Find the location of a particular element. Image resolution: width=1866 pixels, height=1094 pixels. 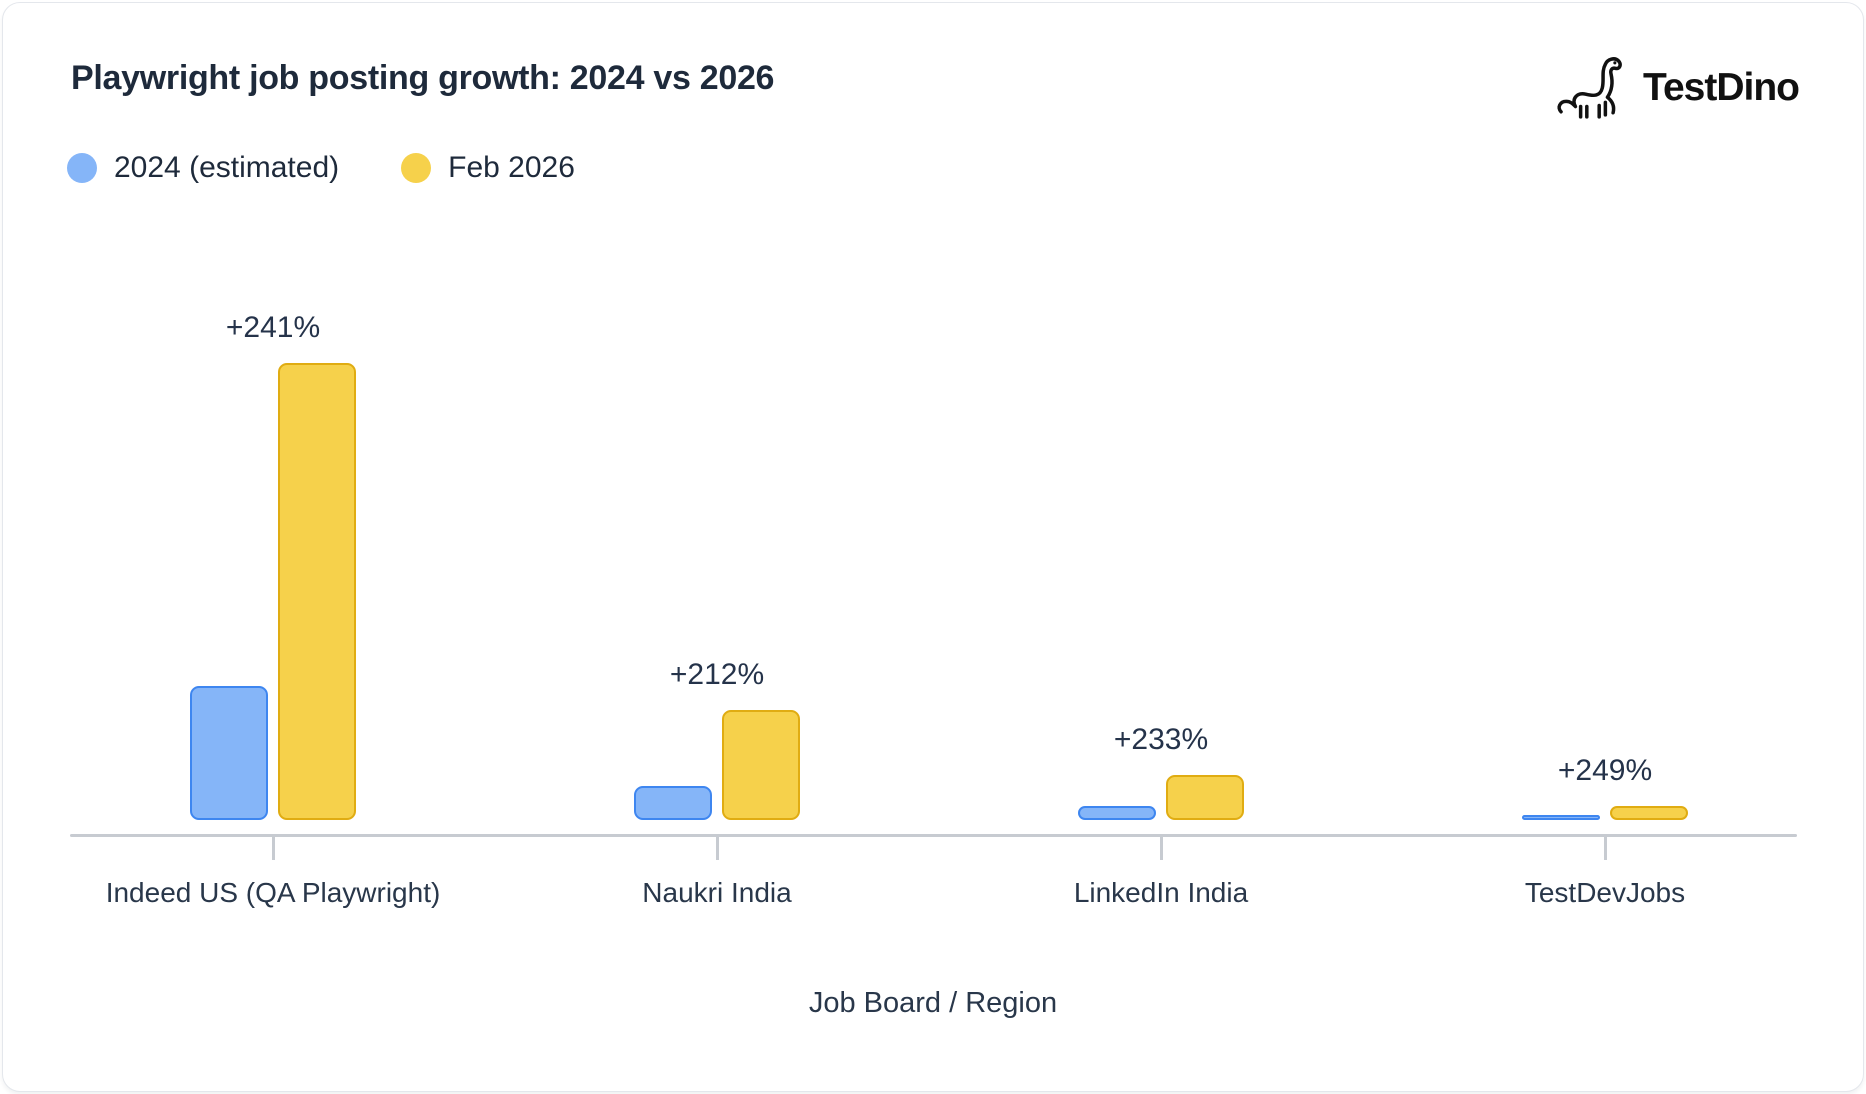

legend-label-feb2026: Feb 2026 is located at coordinates (511, 167).